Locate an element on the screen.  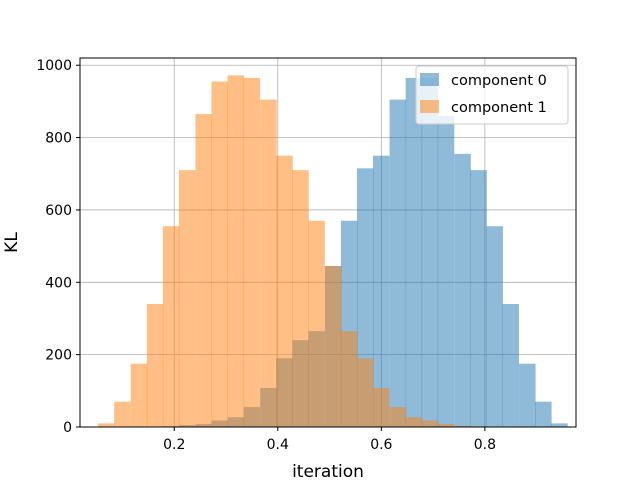
y-tick-label: 0 is located at coordinates (67, 428).